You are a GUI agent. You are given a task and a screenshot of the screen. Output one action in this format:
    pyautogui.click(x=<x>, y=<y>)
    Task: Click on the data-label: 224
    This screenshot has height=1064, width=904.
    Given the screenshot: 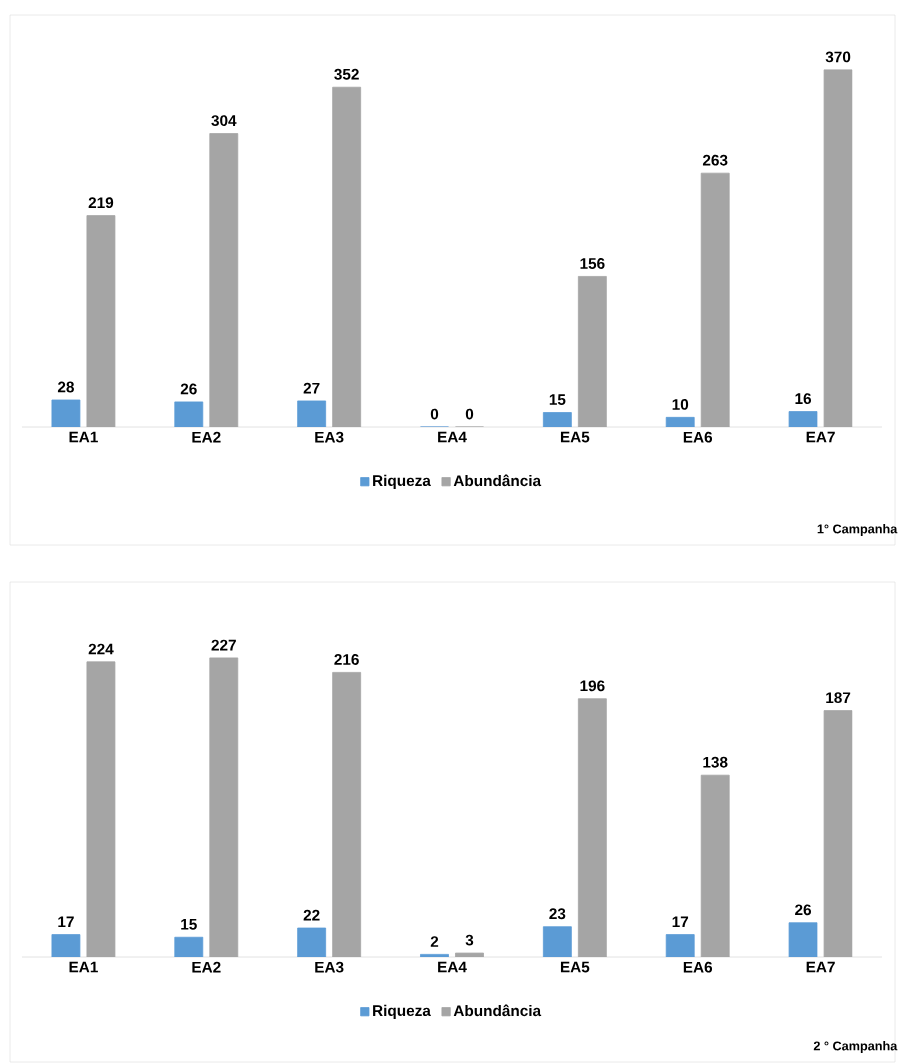 What is the action you would take?
    pyautogui.click(x=101, y=649)
    